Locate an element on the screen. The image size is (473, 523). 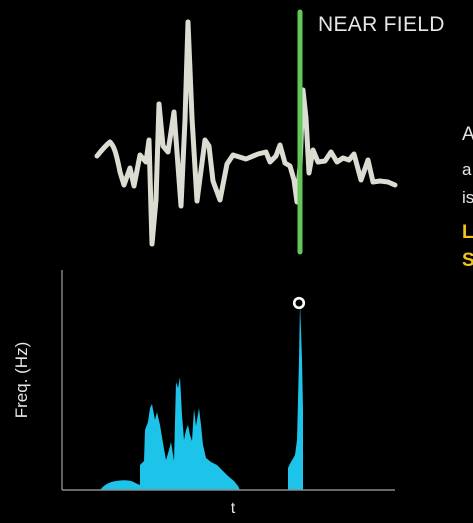
side-text-highlight-2: S is located at coordinates (467, 260).